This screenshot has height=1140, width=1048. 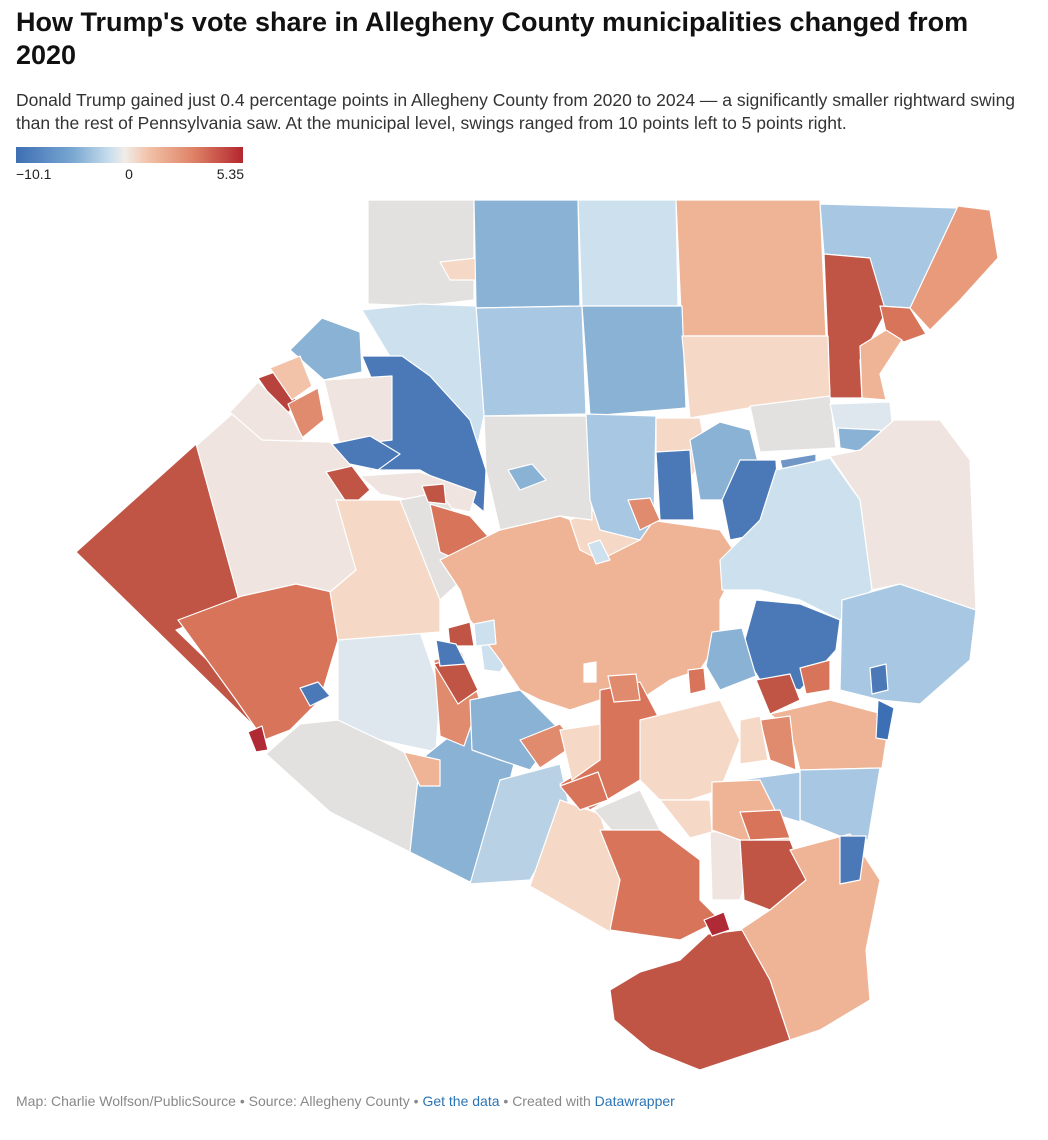 I want to click on legend-zero-label: 0, so click(x=129, y=174).